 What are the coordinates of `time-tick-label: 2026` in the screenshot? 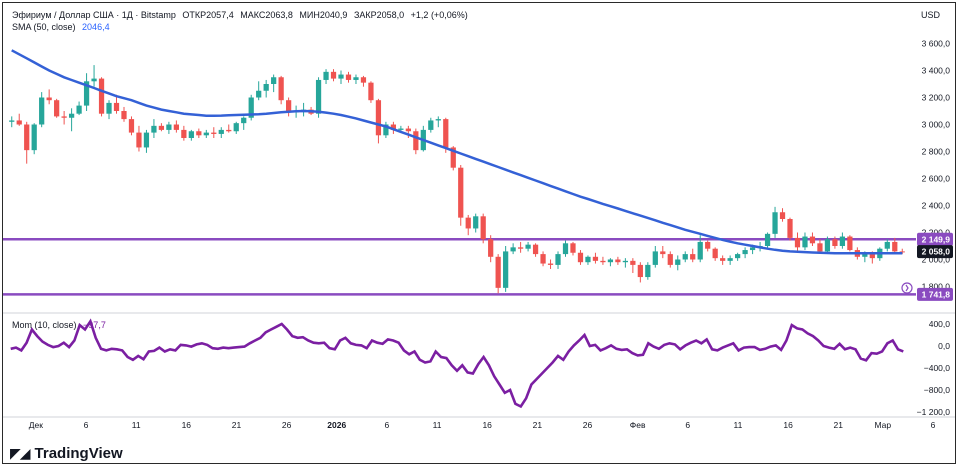 It's located at (336, 425).